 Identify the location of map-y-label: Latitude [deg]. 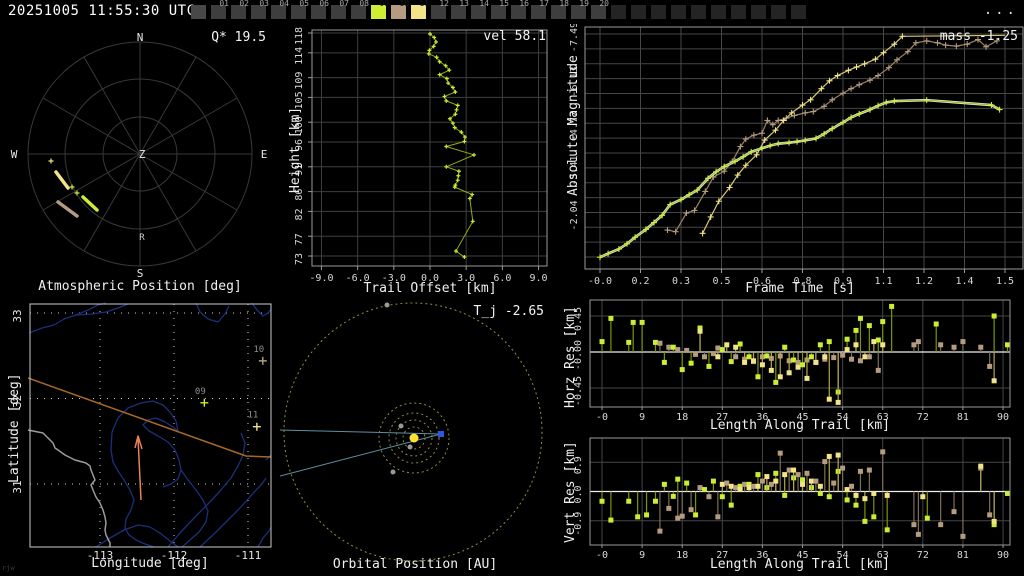
(14, 428).